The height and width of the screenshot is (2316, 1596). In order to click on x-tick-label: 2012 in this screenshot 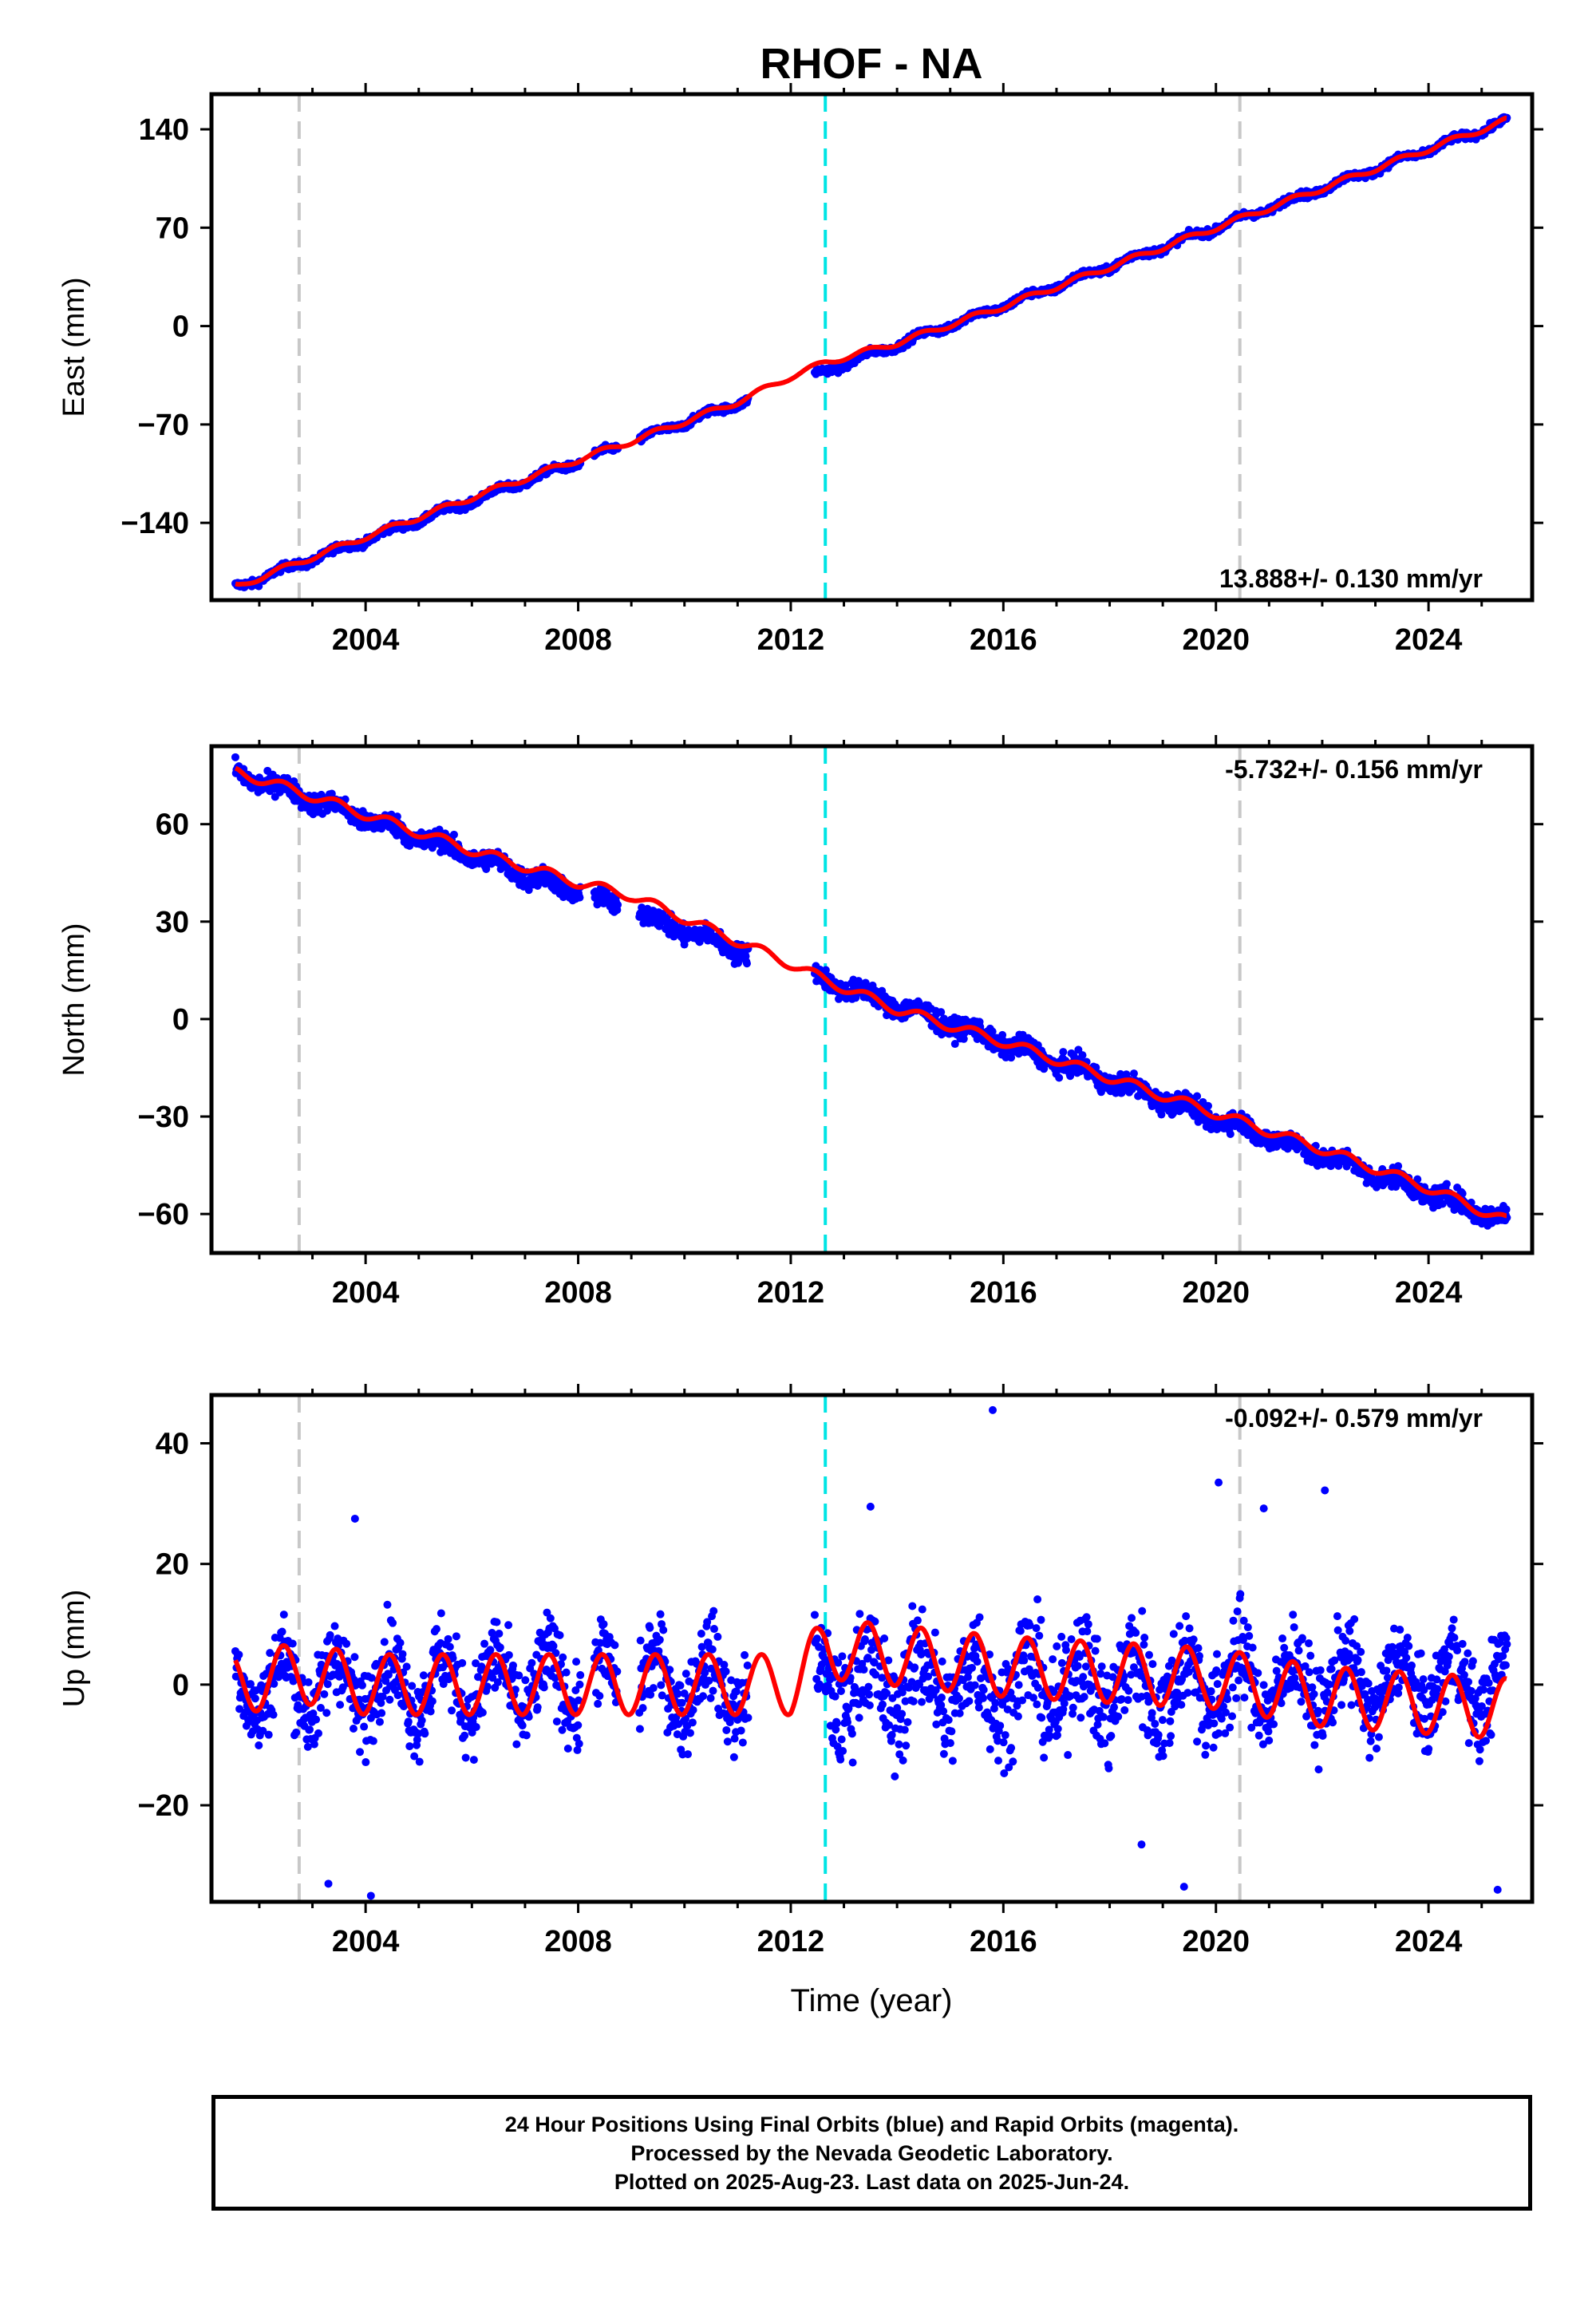, I will do `click(791, 1293)`.